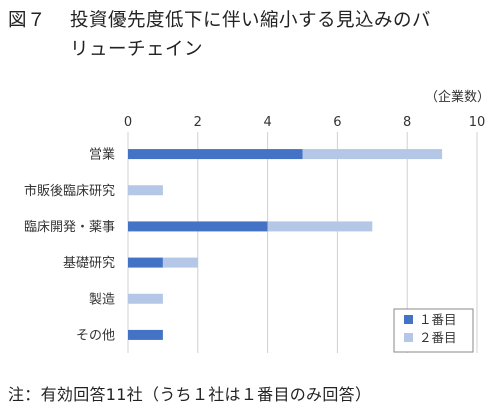 This screenshot has width=500, height=413. Describe the element at coordinates (89, 263) in the screenshot. I see `category-label: 基礎研究` at that location.